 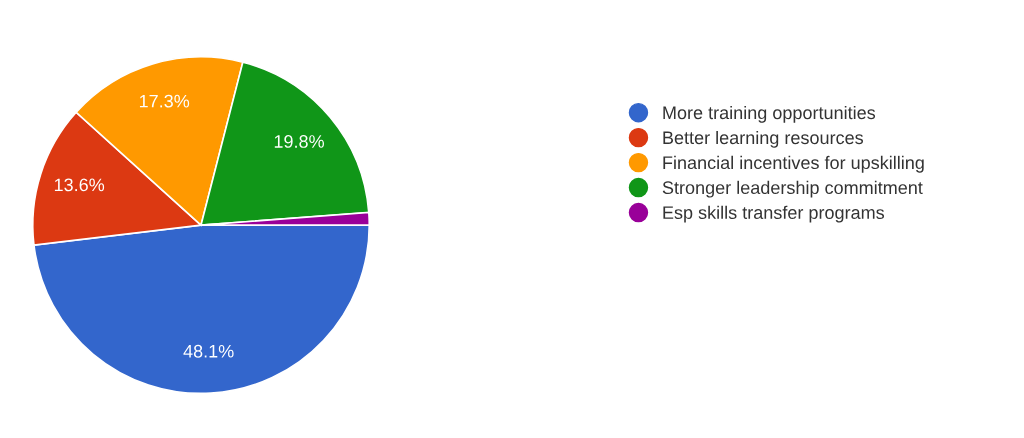 I want to click on data-label: 17.3%, so click(x=164, y=101).